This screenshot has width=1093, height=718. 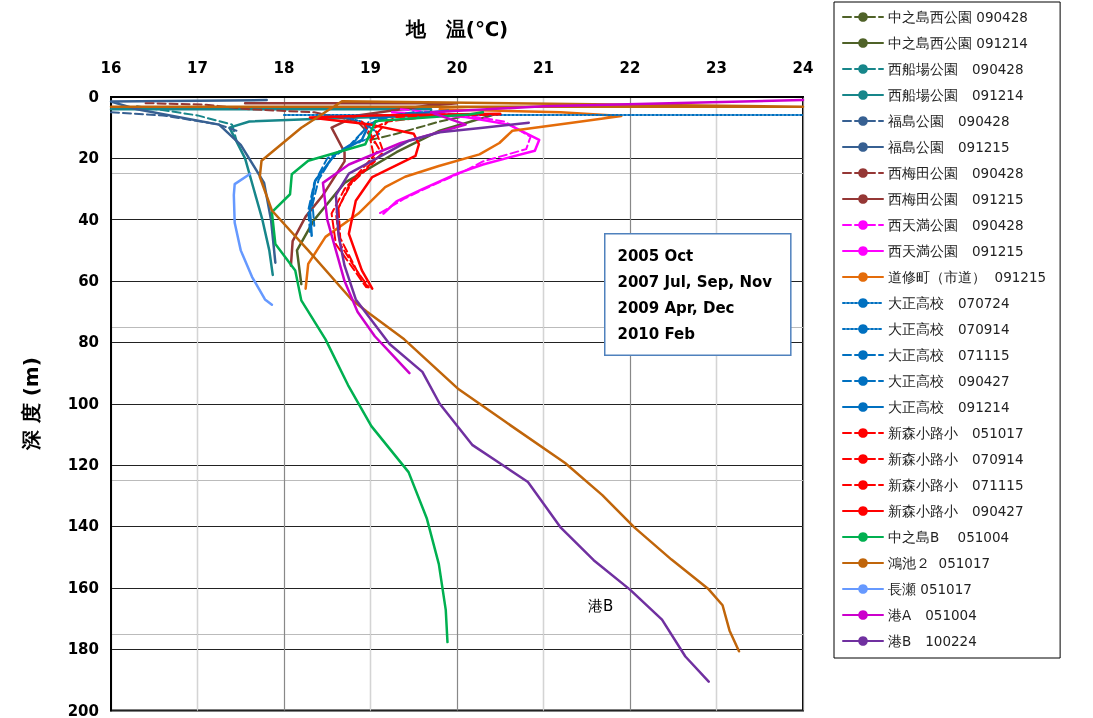 I want to click on y-tick-label: 0, so click(x=93, y=97).